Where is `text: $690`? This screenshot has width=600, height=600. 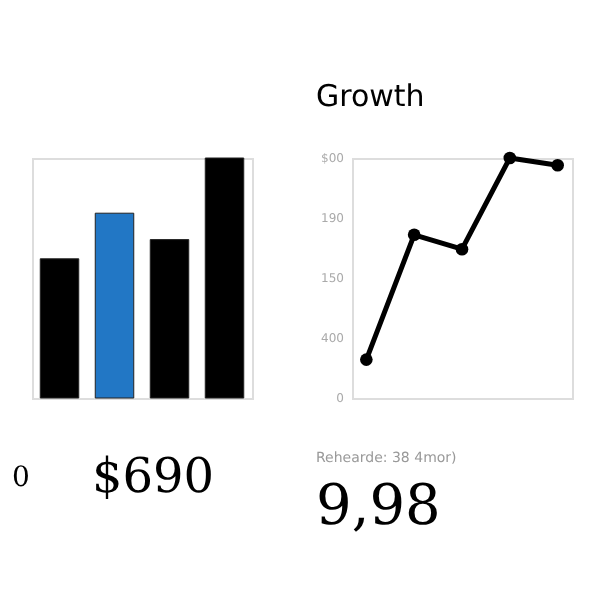
text: $690 is located at coordinates (153, 476).